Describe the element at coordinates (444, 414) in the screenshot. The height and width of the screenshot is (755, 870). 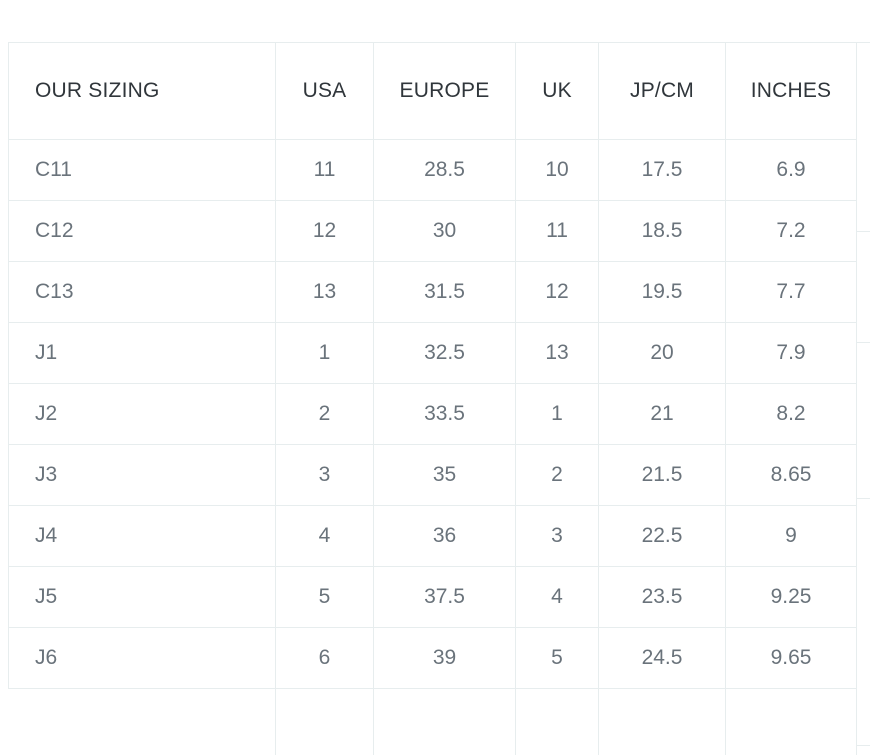
I see `size-value-cell: 33.5` at that location.